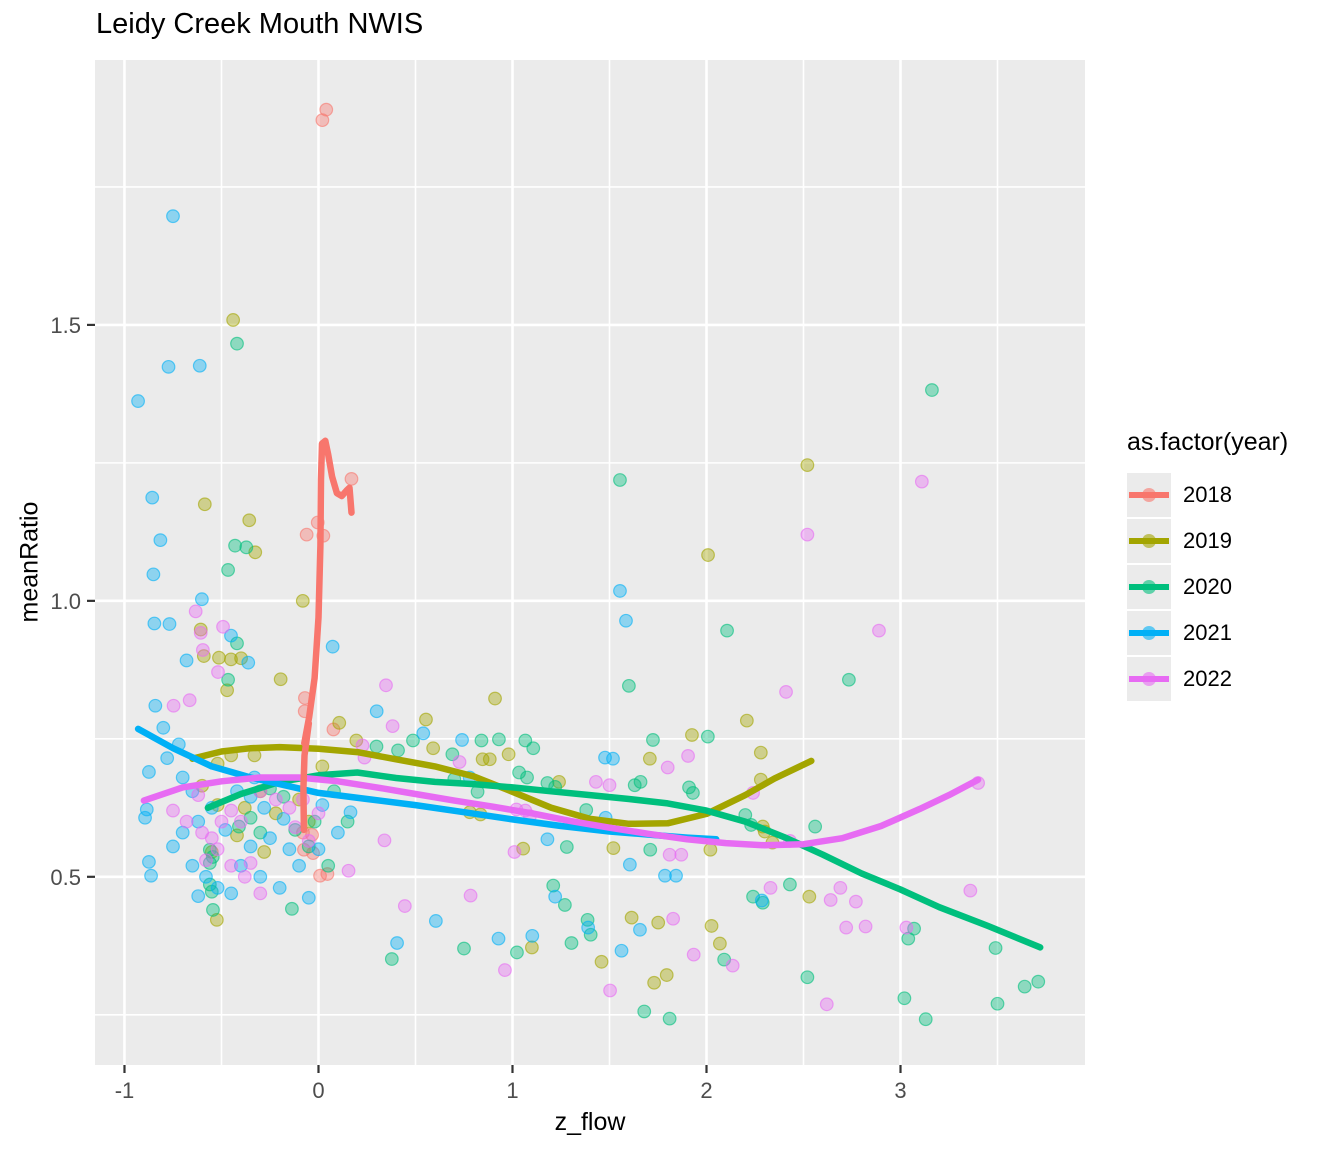  I want to click on legend-label: 2021, so click(1207, 632).